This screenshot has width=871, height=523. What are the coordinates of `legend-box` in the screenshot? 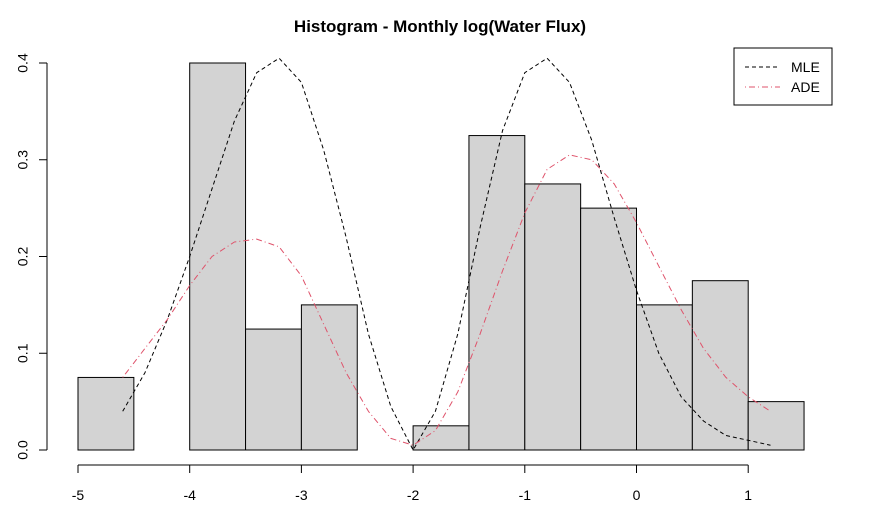 It's located at (783, 76).